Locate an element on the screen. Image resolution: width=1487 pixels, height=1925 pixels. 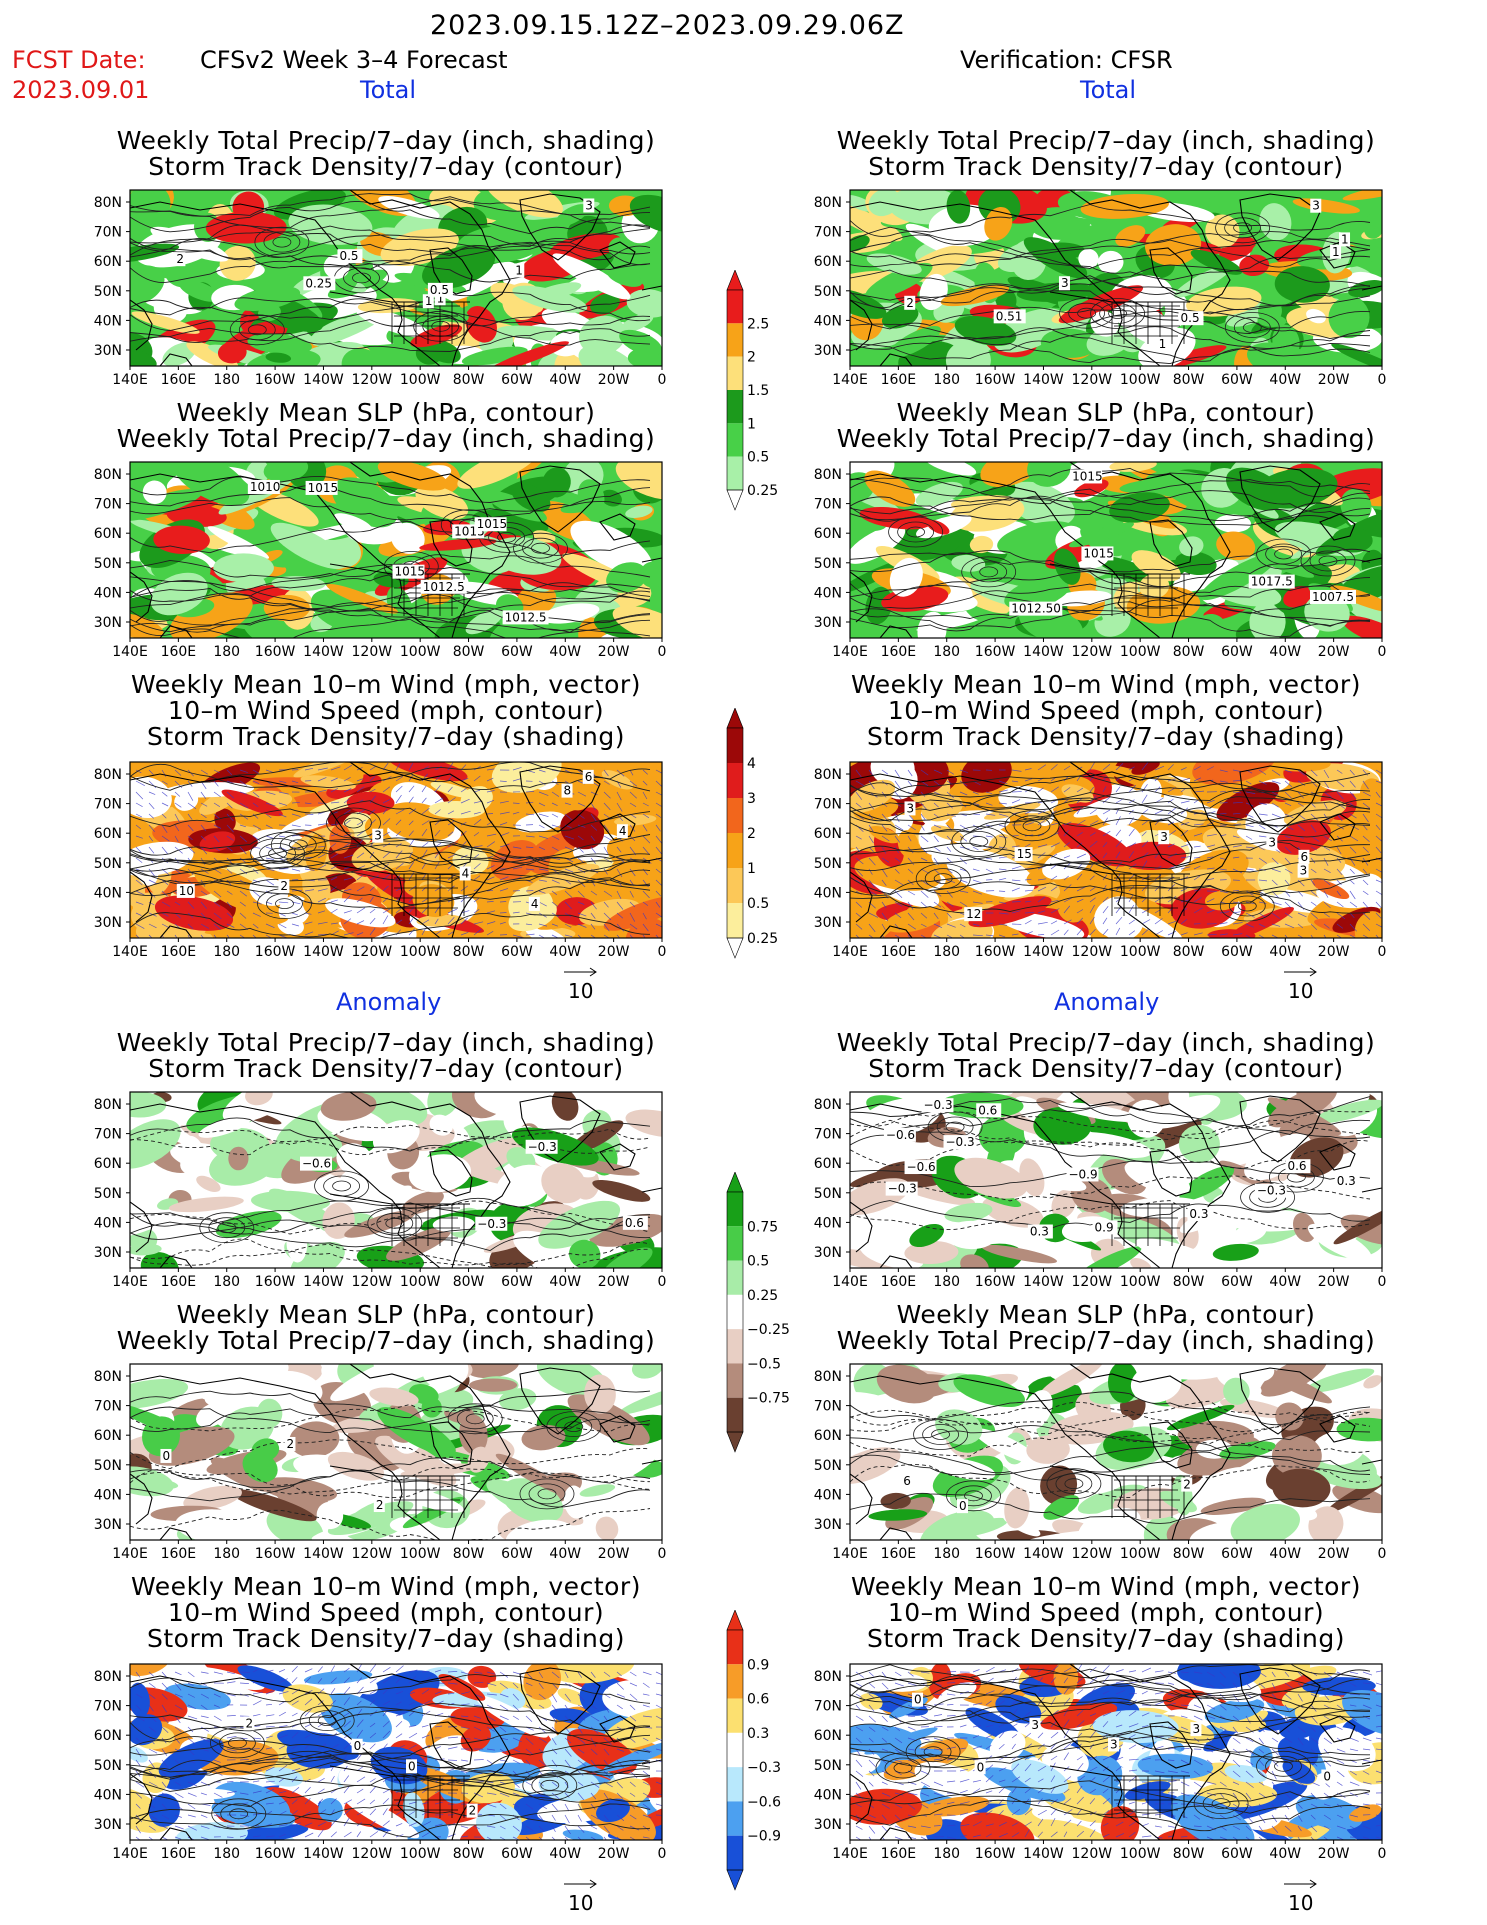
contour-label: 1012.5 is located at coordinates (444, 587).